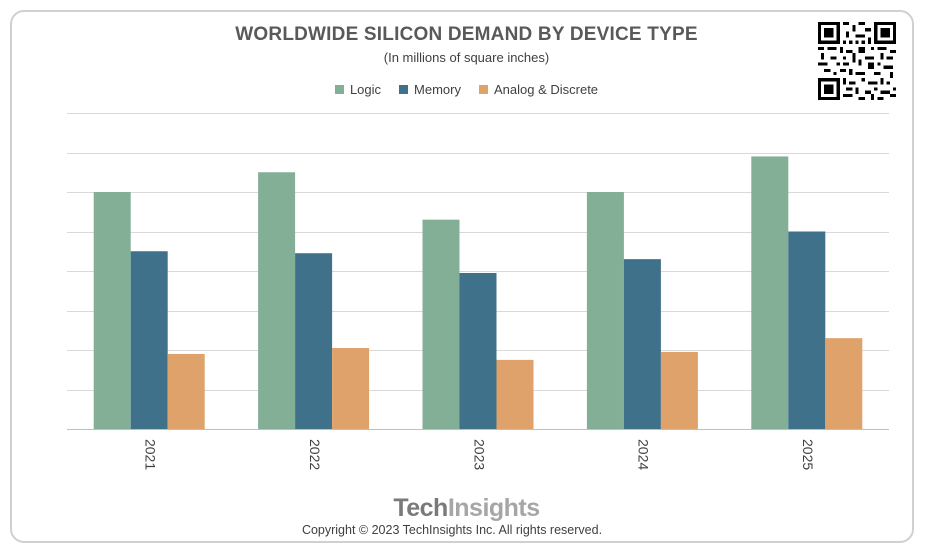 The image size is (933, 555). I want to click on x-tick-label-2023: 2023, so click(479, 454).